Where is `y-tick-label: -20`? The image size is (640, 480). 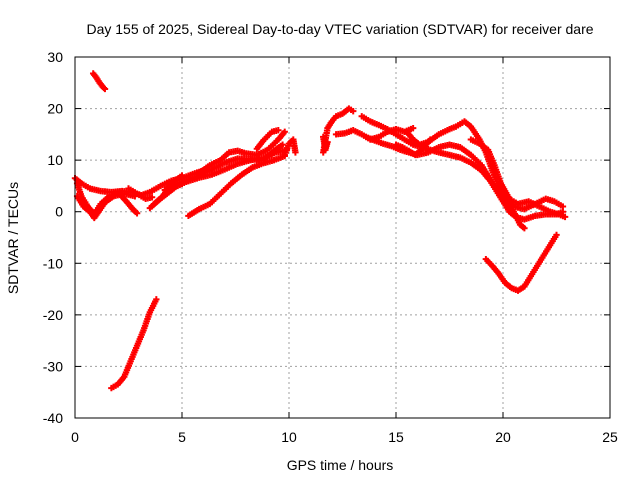
y-tick-label: -20 is located at coordinates (53, 315).